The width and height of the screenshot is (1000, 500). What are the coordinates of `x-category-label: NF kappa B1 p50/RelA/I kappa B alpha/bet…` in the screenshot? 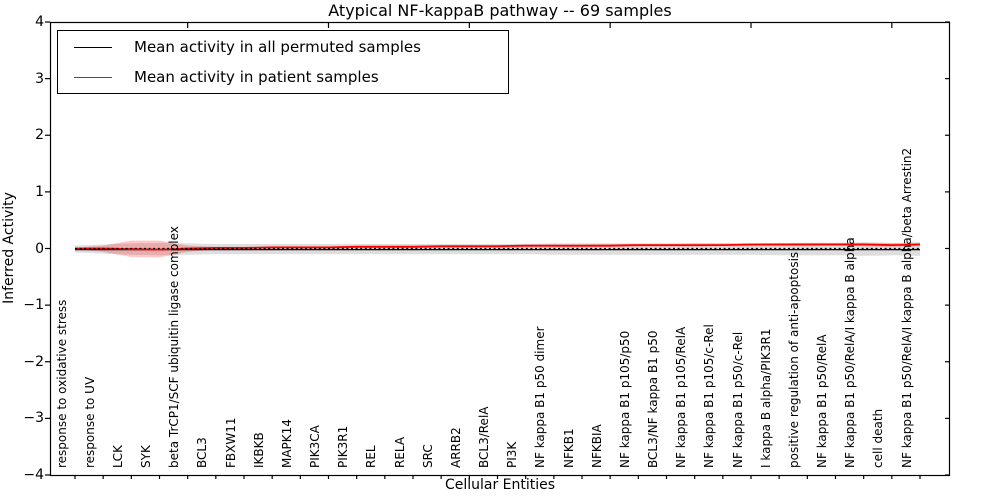 It's located at (906, 307).